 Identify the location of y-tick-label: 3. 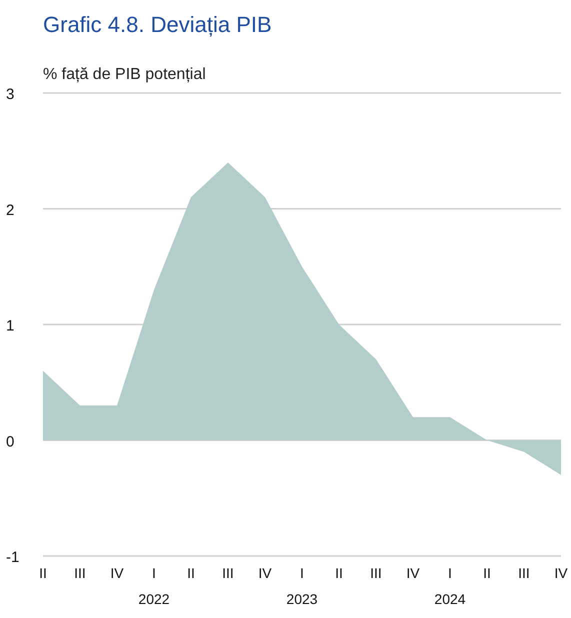
(10, 94).